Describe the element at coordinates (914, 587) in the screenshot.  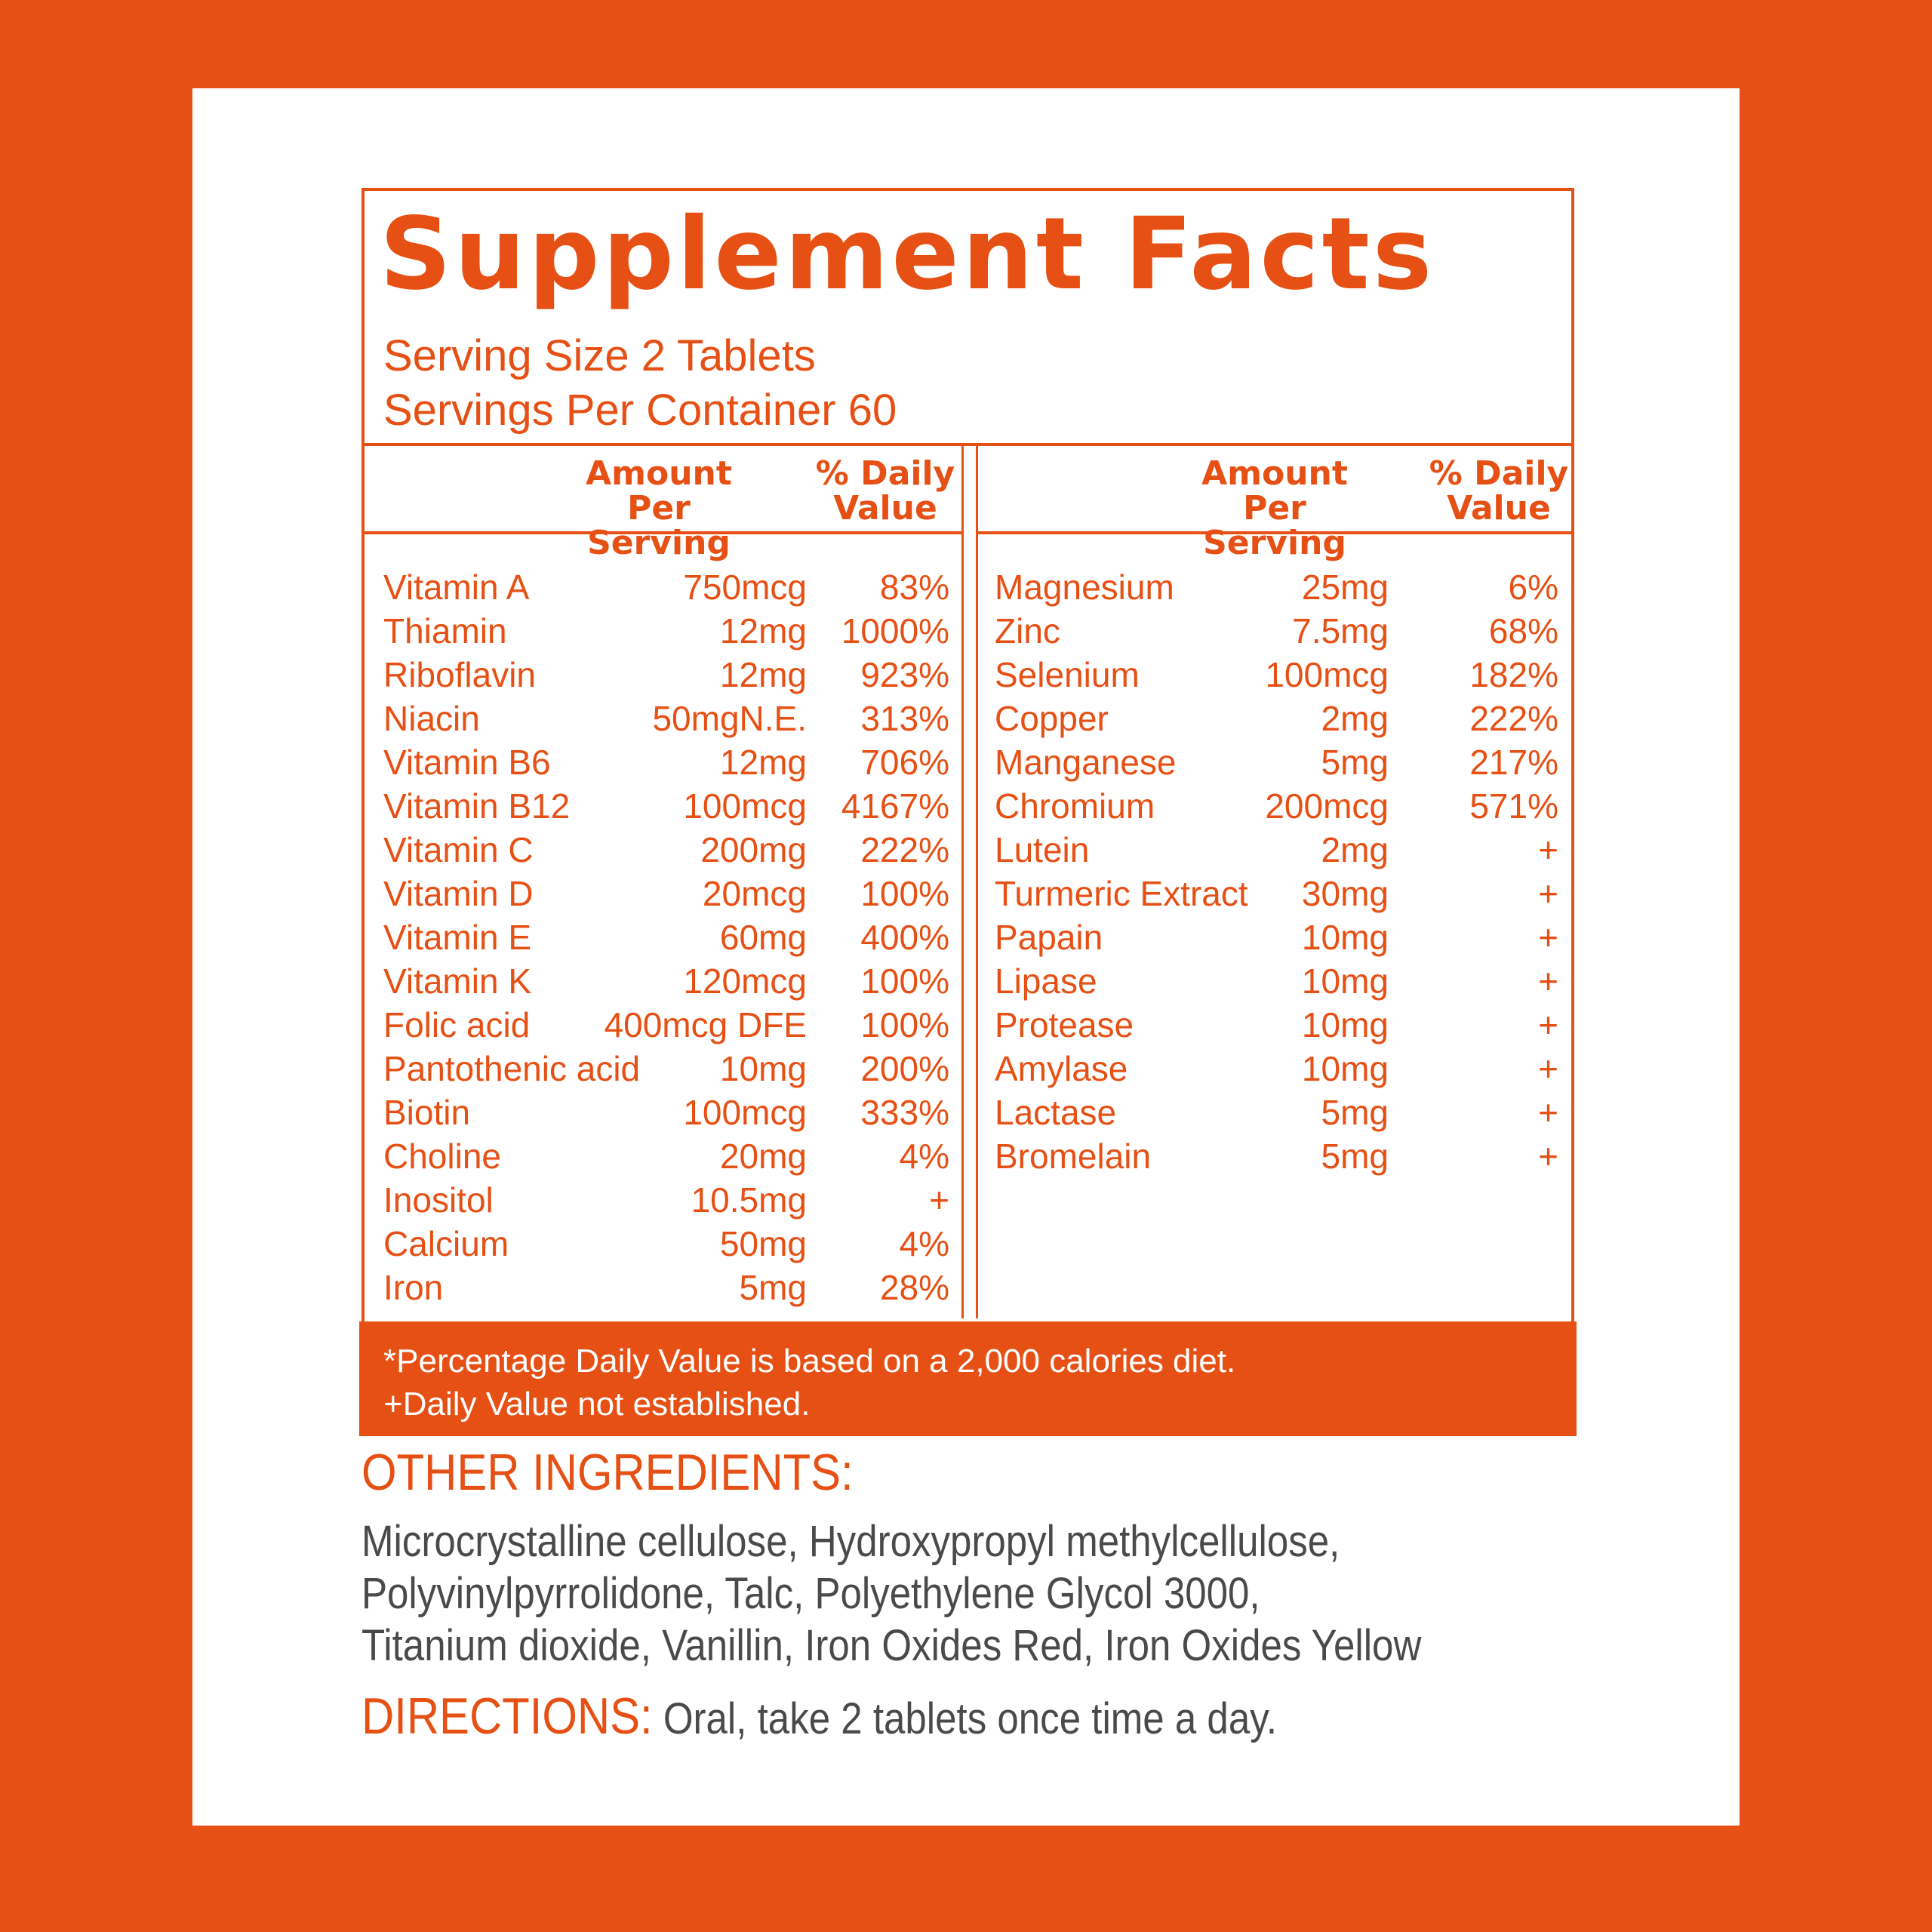
I see `nutrient-daily-value: 83%` at that location.